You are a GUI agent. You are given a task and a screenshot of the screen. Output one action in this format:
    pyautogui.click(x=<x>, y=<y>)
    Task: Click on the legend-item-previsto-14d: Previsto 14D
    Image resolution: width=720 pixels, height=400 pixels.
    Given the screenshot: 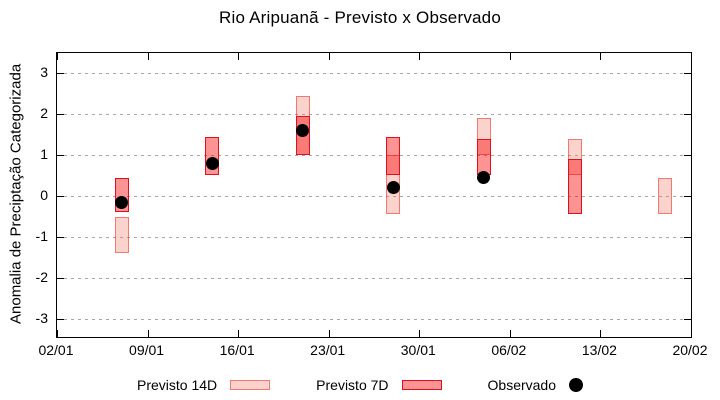 What is the action you would take?
    pyautogui.click(x=204, y=385)
    